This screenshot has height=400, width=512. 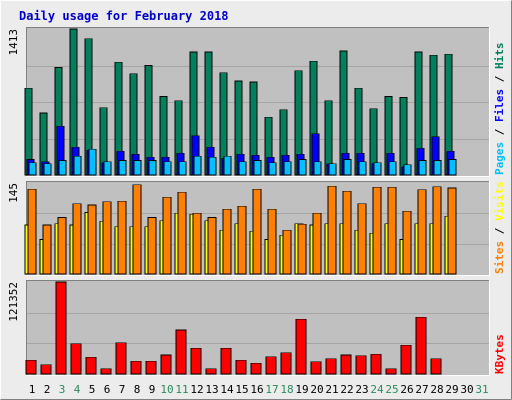 What do you see at coordinates (481, 389) in the screenshot?
I see `x-axis-label-day-31: 31` at bounding box center [481, 389].